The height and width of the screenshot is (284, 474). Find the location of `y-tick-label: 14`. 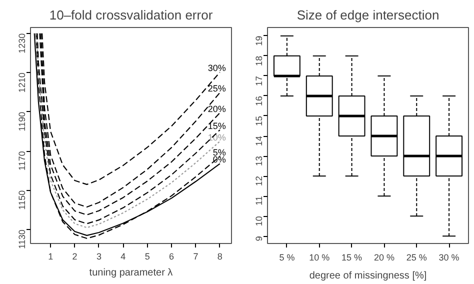

y-tick-label: 14 is located at coordinates (259, 141).